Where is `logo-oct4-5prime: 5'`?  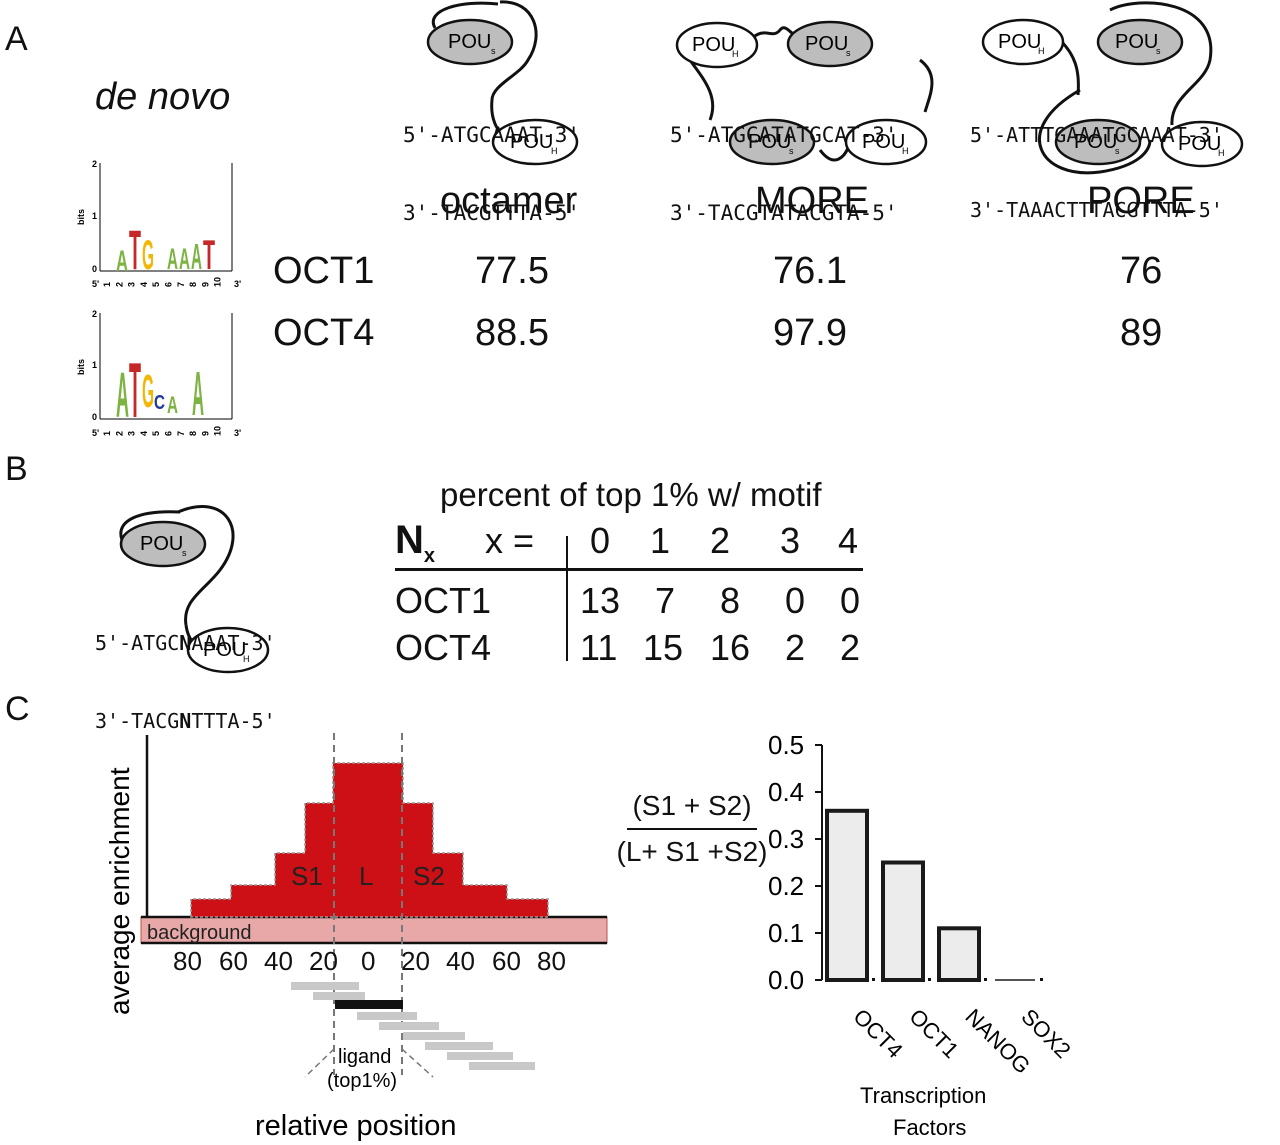 logo-oct4-5prime: 5' is located at coordinates (95, 433).